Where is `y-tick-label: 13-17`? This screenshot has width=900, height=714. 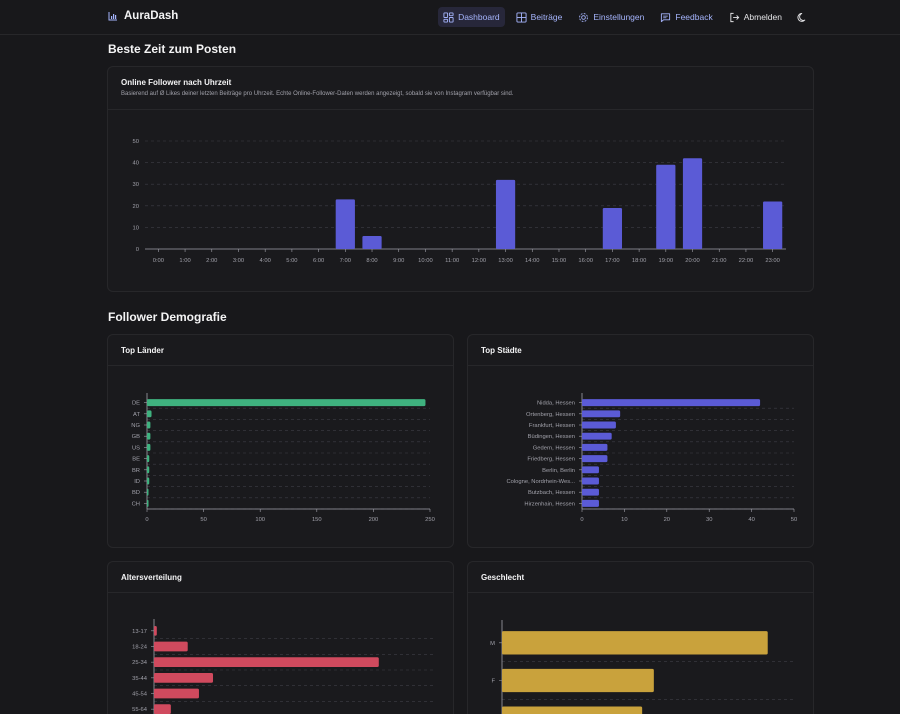
y-tick-label: 13-17 is located at coordinates (139, 632).